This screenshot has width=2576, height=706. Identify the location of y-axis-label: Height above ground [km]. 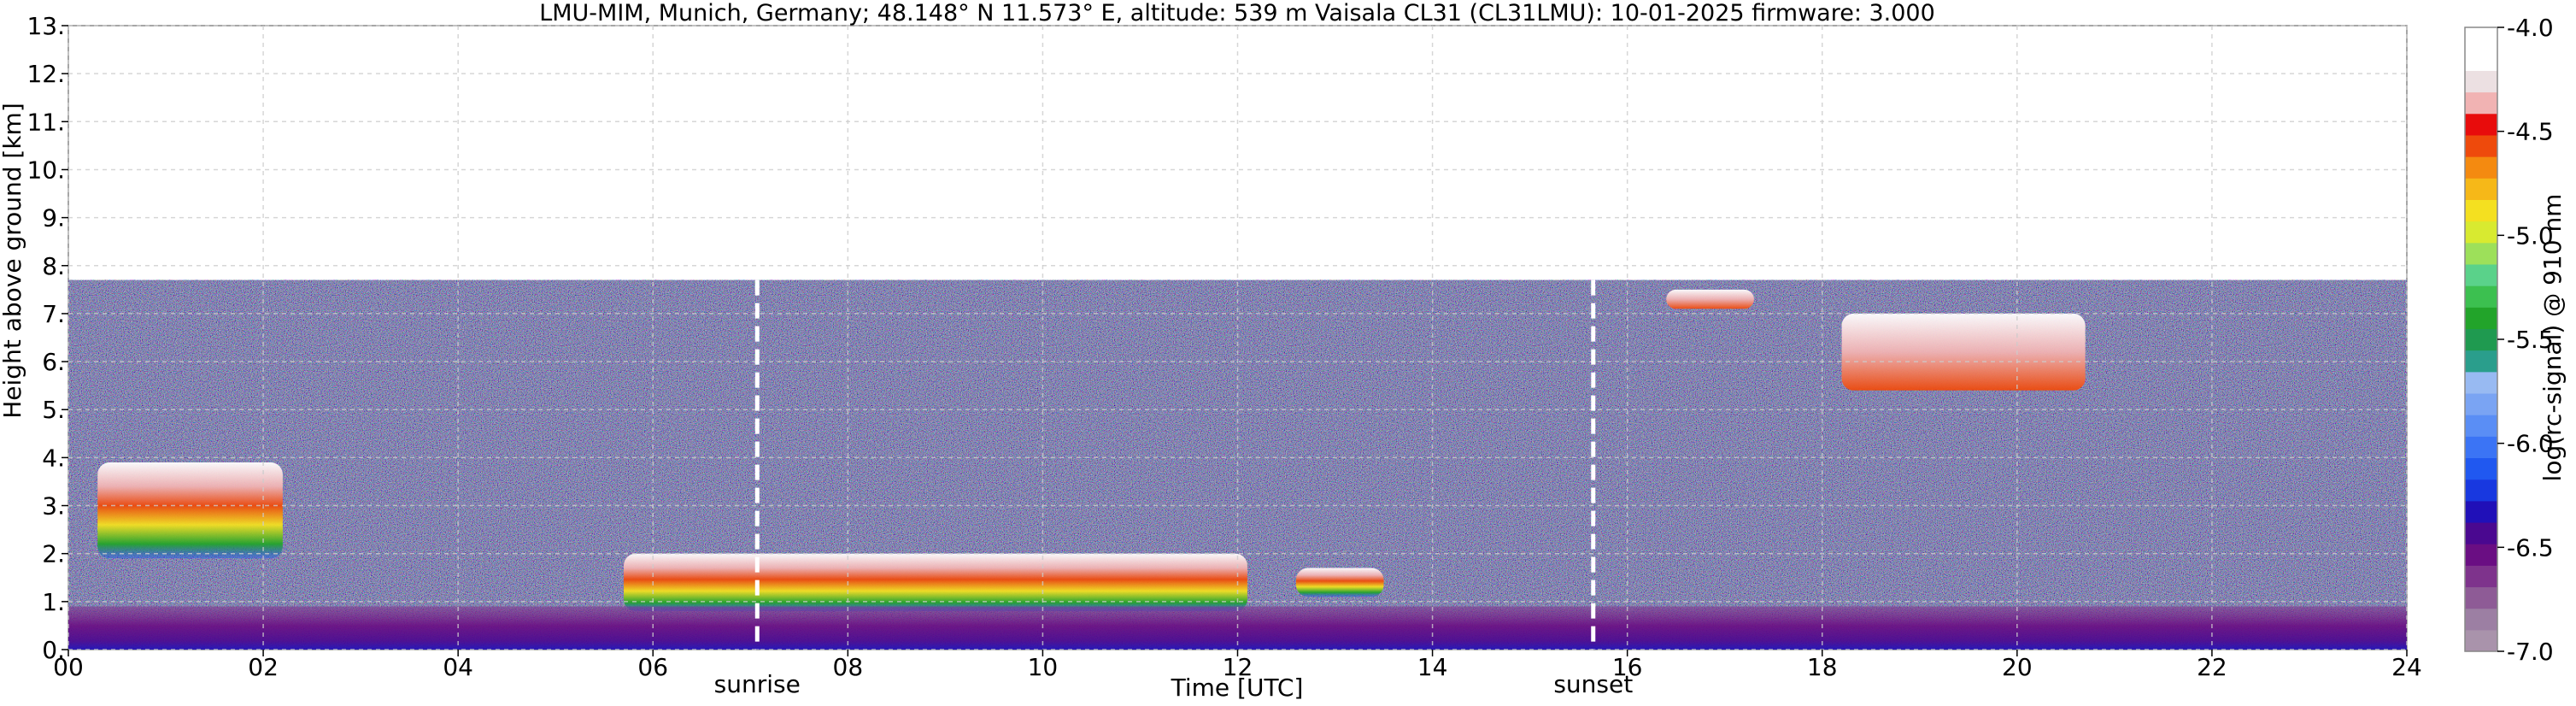
(13, 261).